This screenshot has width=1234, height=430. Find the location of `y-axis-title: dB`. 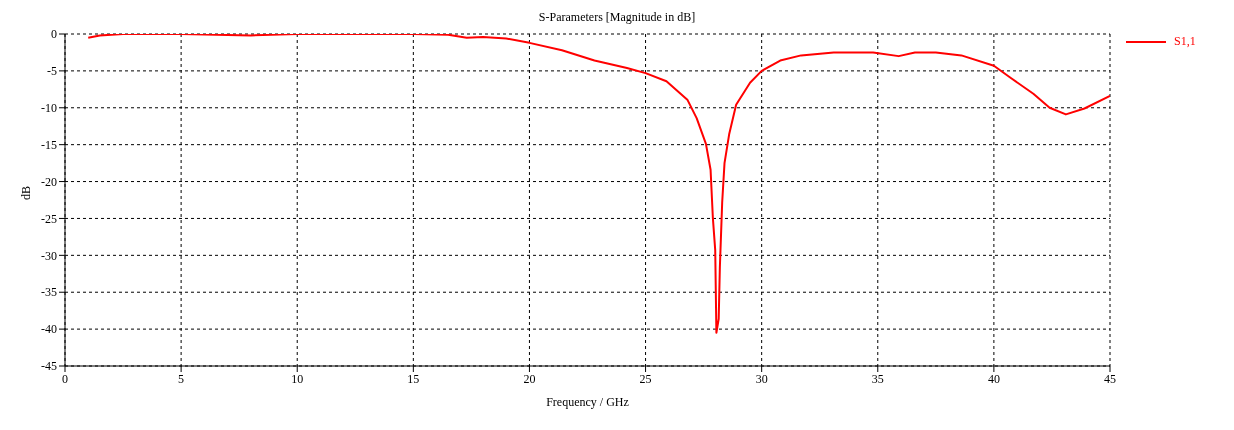

y-axis-title: dB is located at coordinates (26, 192).